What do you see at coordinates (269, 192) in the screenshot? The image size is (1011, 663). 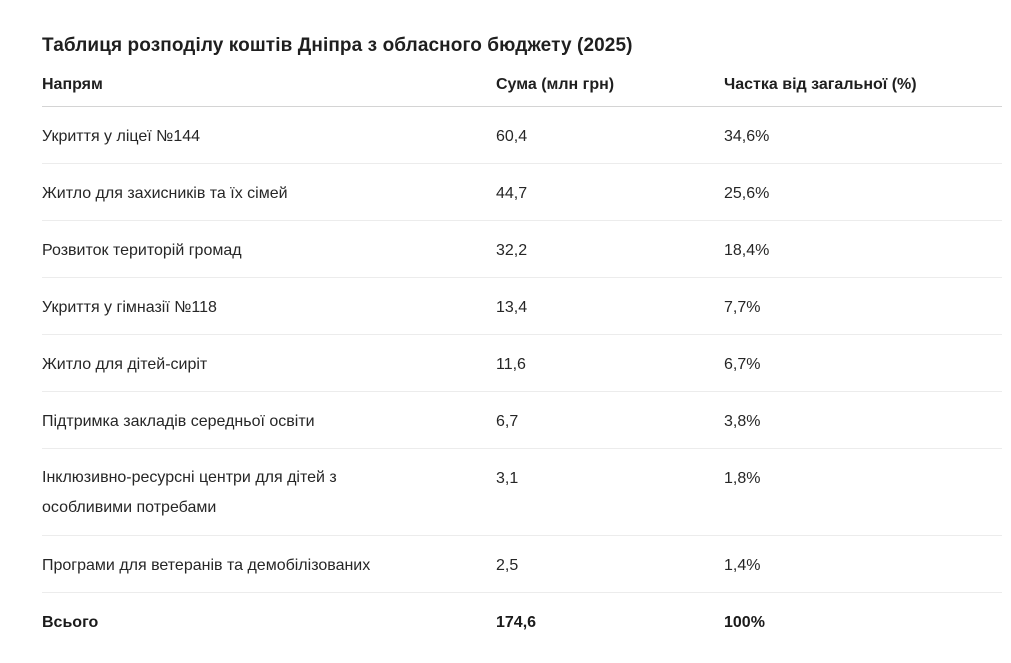 I see `row-direction: Житло для захисників та їх сімей` at bounding box center [269, 192].